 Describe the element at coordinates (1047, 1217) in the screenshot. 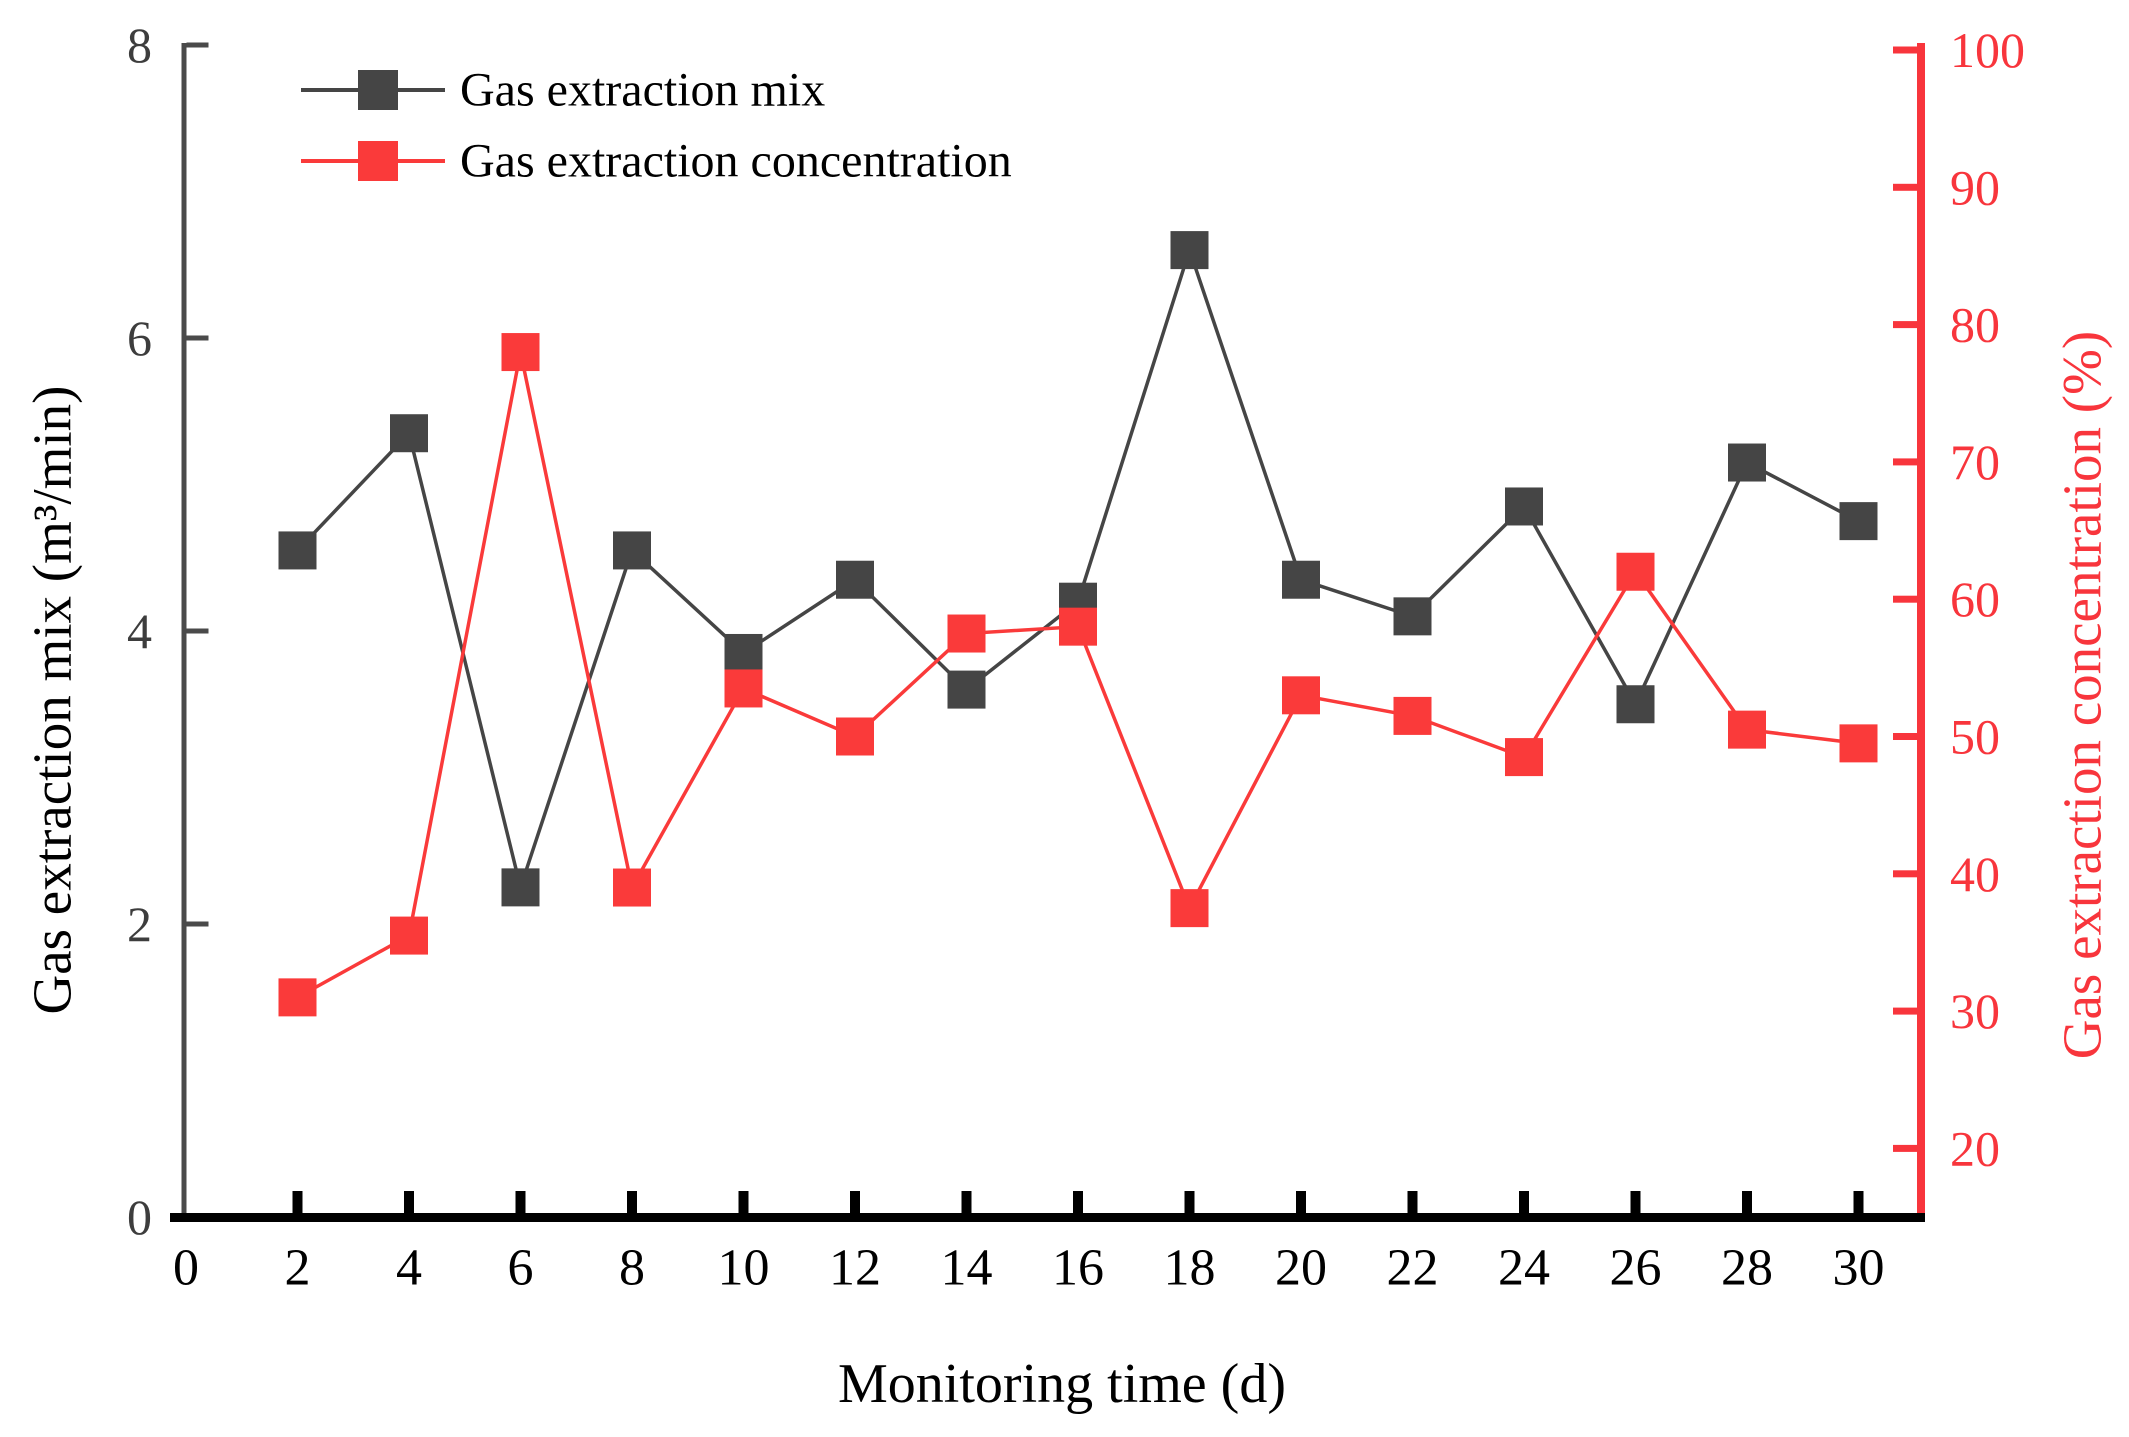

I see `x-axis-spine` at that location.